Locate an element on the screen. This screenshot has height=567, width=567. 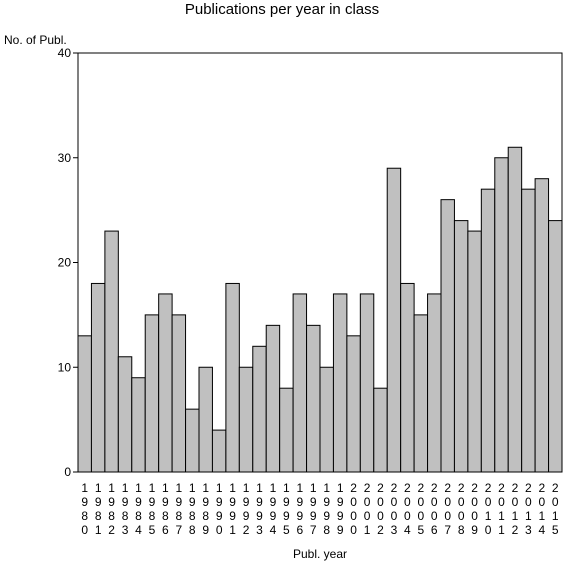
bar-1993 is located at coordinates (259, 409).